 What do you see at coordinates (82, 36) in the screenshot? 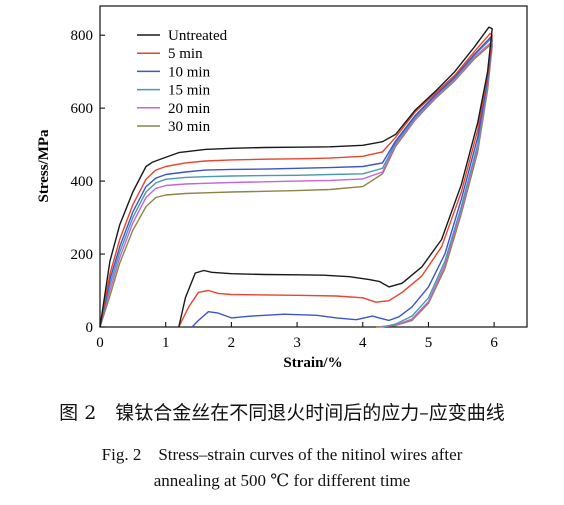
I see `y-tick-label: 800` at bounding box center [82, 36].